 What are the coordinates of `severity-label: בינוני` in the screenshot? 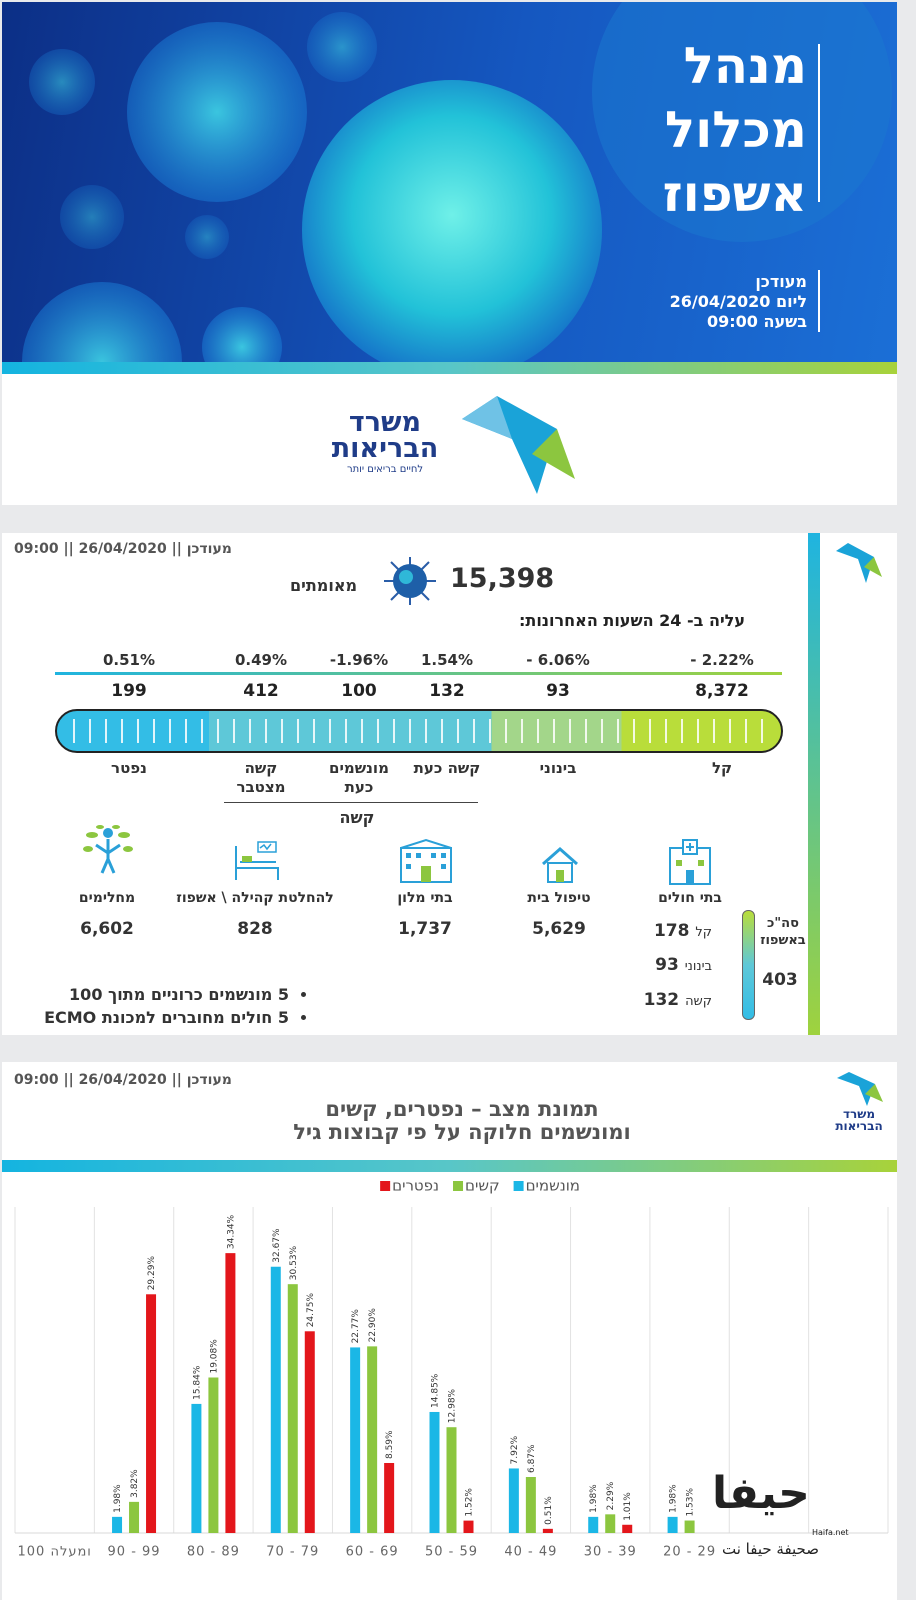 It's located at (558, 768).